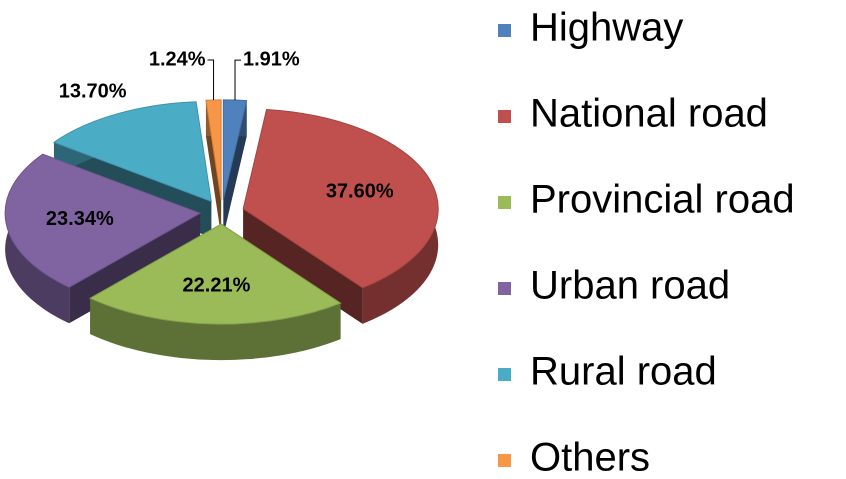 This screenshot has height=479, width=846. I want to click on legend-label: Provincial road, so click(662, 200).